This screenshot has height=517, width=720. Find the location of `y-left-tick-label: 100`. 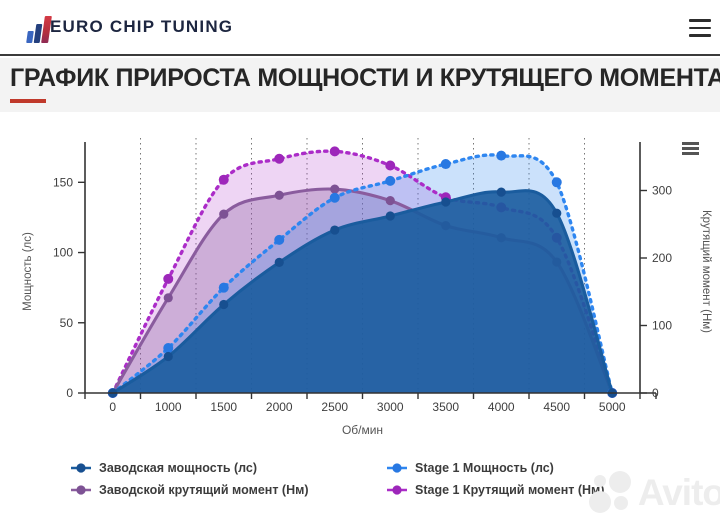

y-left-tick-label: 100 is located at coordinates (63, 253).